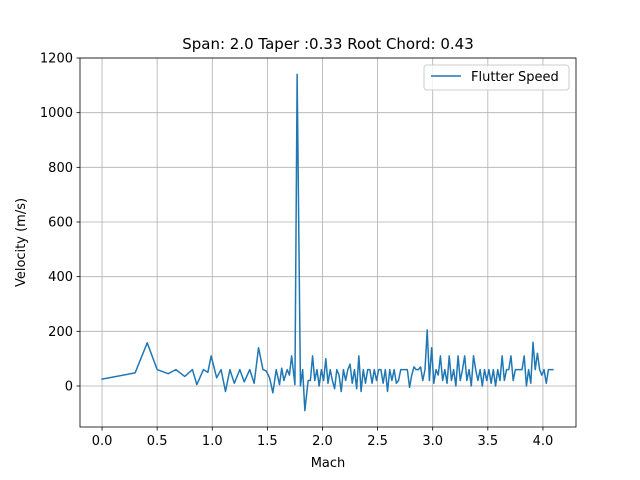  What do you see at coordinates (432, 441) in the screenshot?
I see `x-tick-label: 3.0` at bounding box center [432, 441].